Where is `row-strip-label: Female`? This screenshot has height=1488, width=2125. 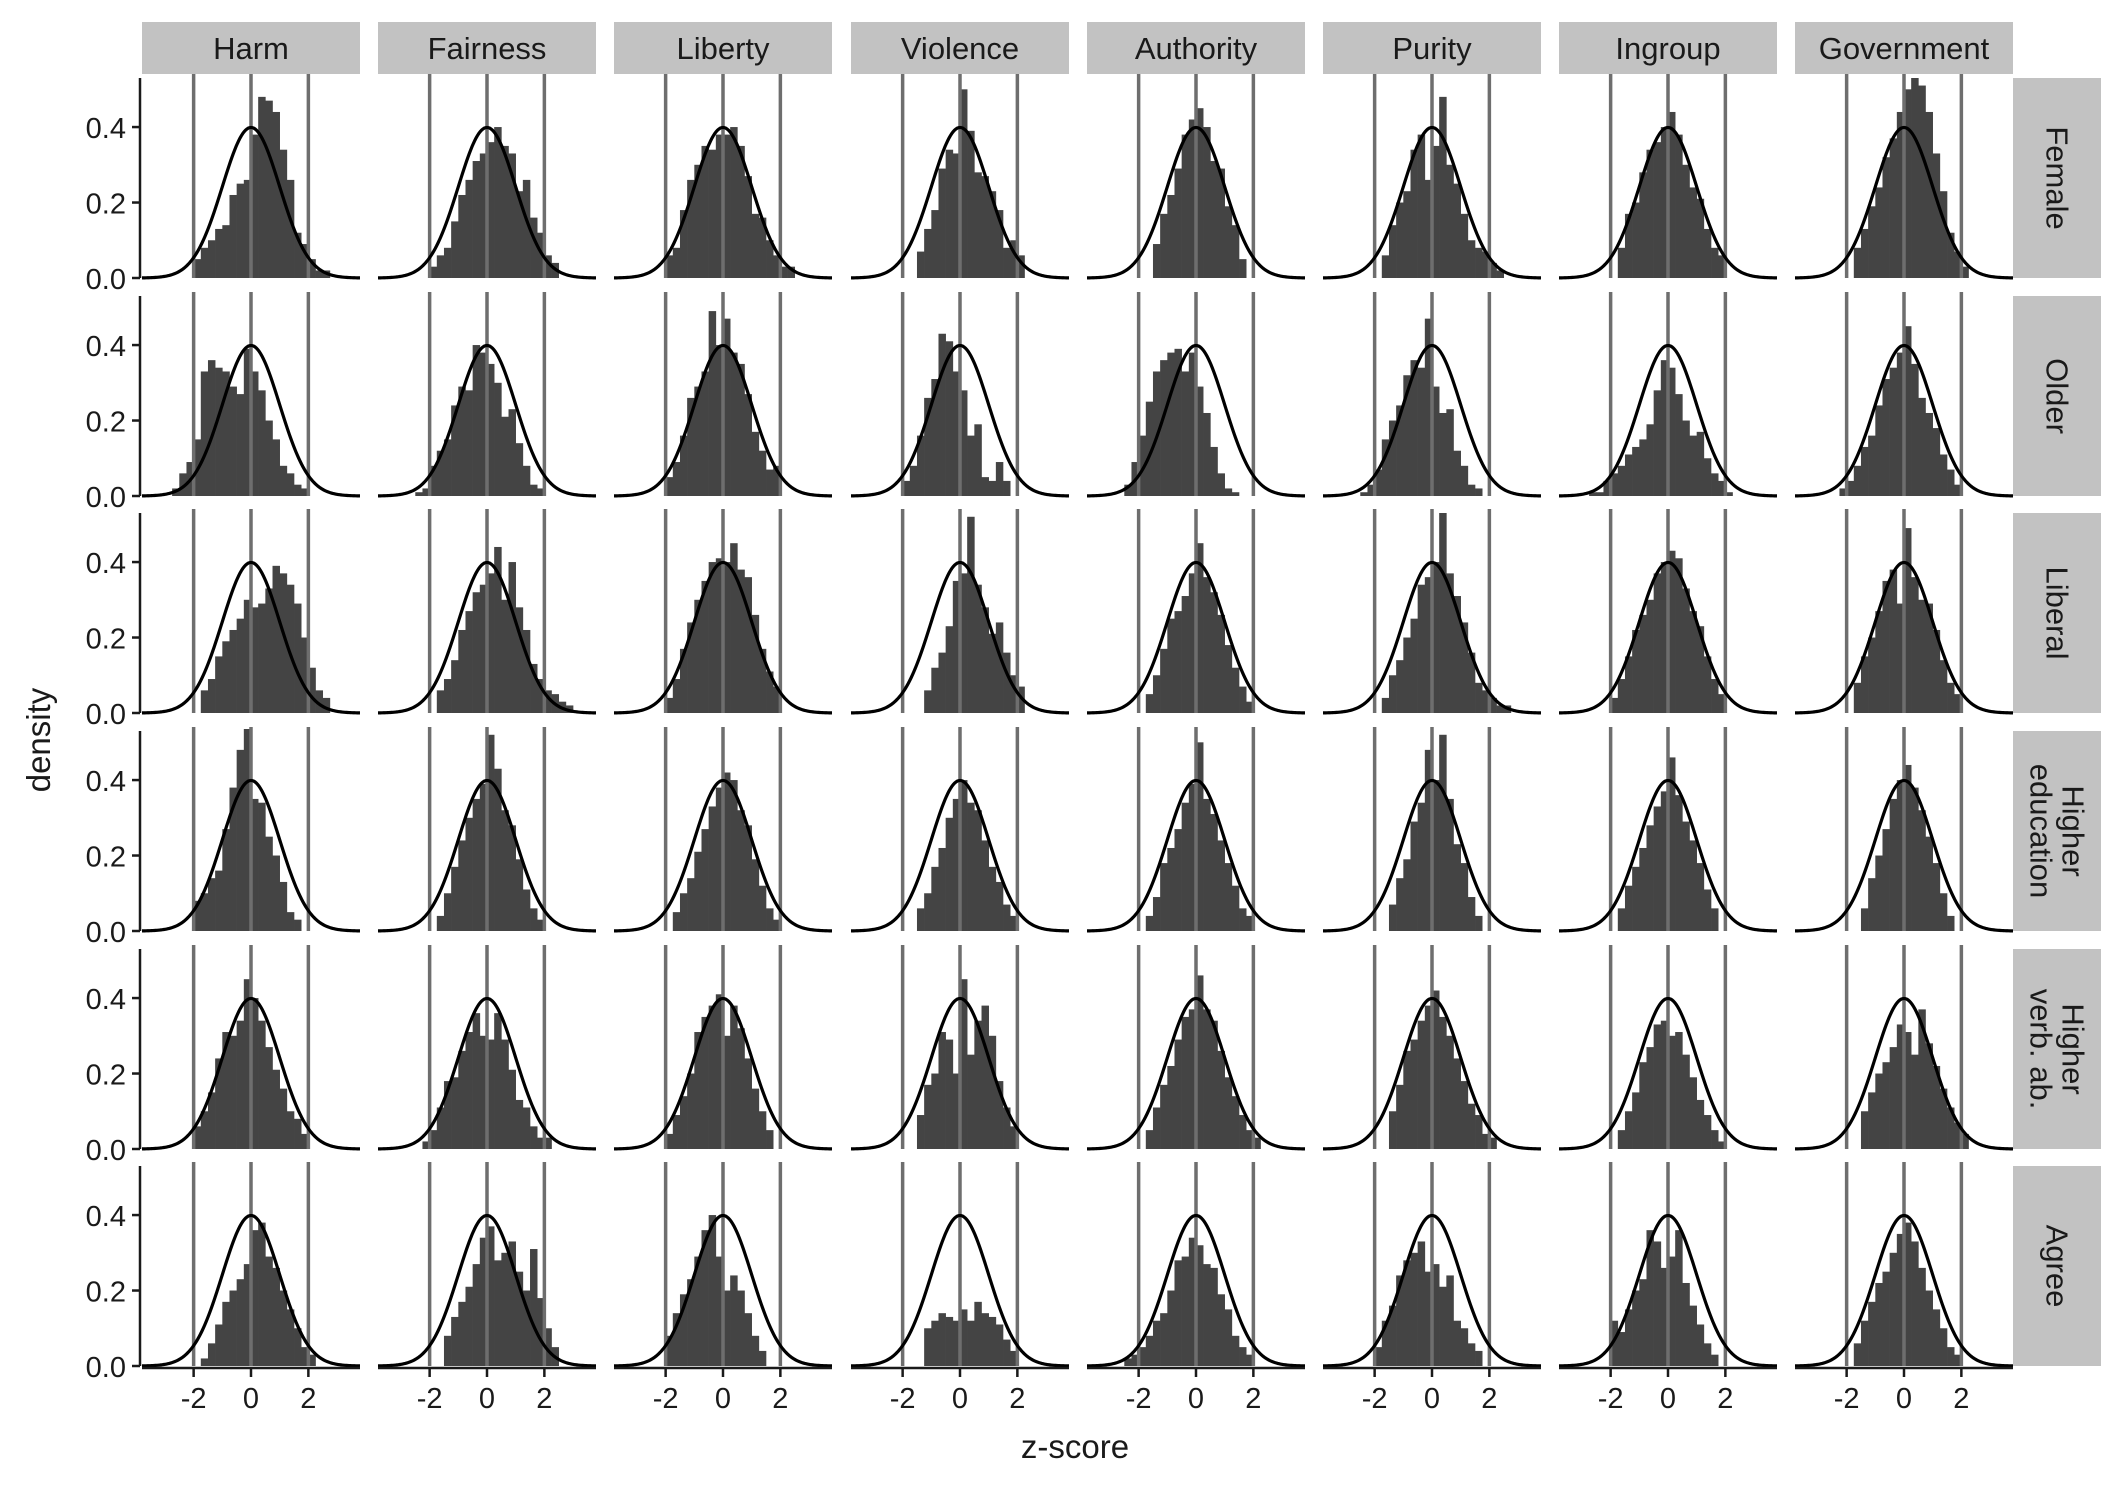 row-strip-label: Female is located at coordinates (2057, 177).